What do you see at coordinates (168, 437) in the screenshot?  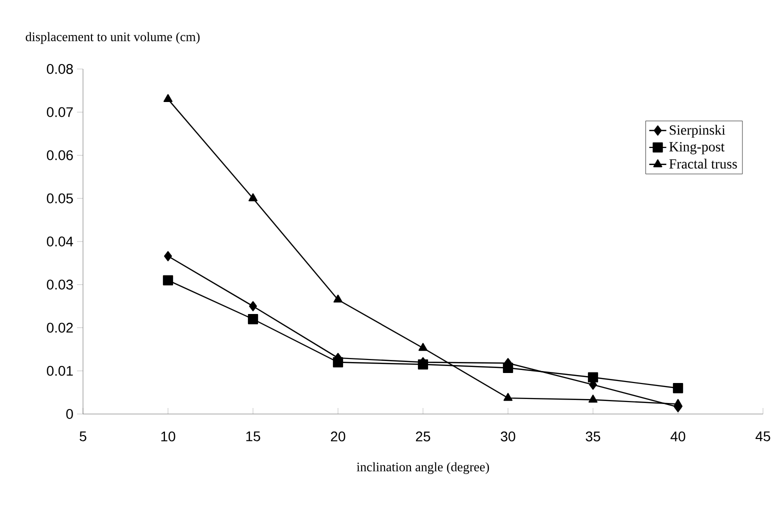 I see `x-tick-label: 10` at bounding box center [168, 437].